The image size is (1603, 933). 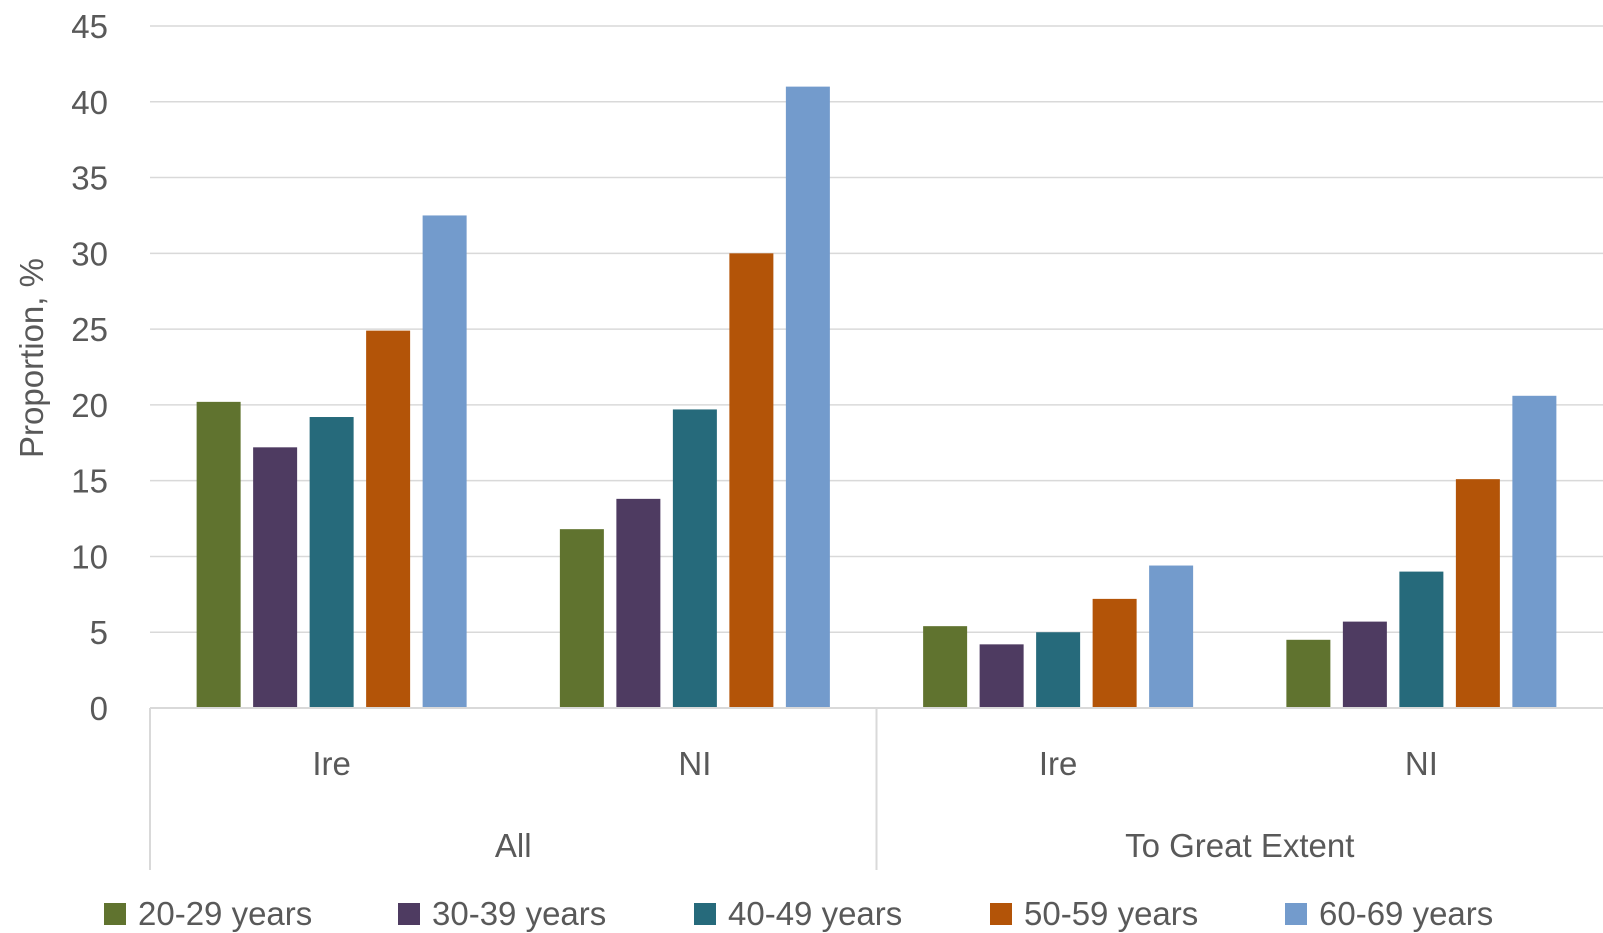 What do you see at coordinates (89, 102) in the screenshot?
I see `y-tick-label: 40` at bounding box center [89, 102].